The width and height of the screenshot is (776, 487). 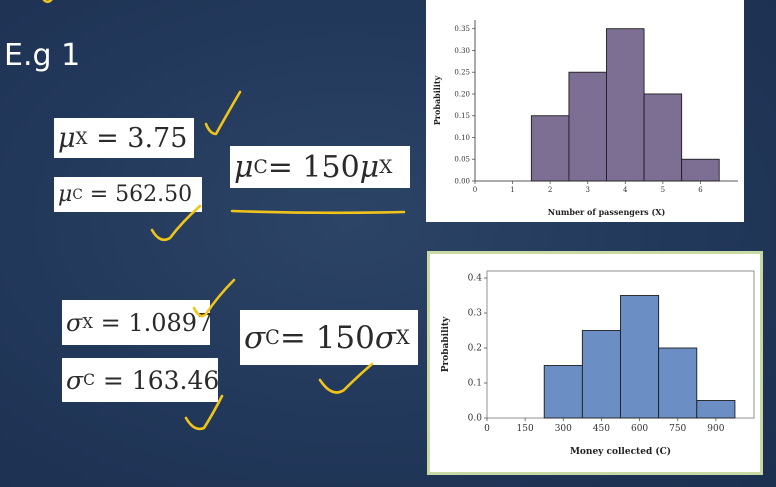 I want to click on mean-relation-subscript-x: X, so click(x=386, y=167).